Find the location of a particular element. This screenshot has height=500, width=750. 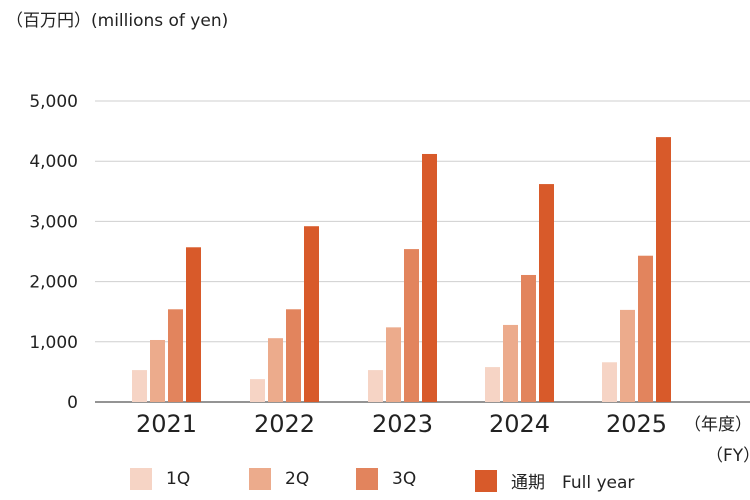

bar-2023-full-year is located at coordinates (429, 277).